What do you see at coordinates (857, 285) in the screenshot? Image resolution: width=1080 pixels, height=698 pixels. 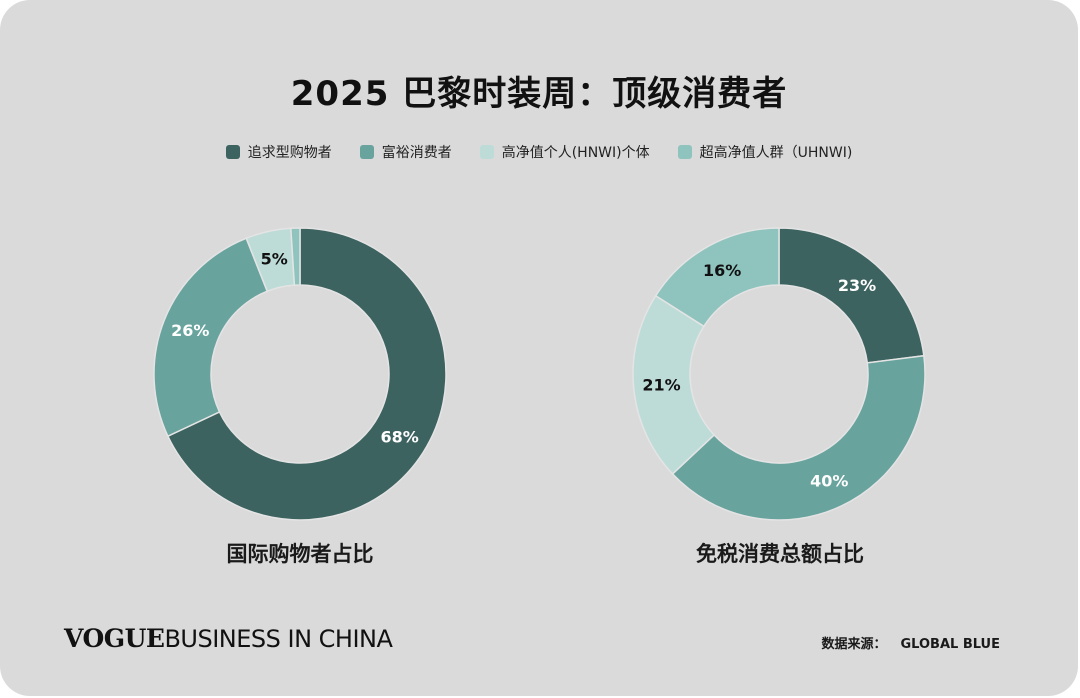 I see `donut-slice-label: 23%` at bounding box center [857, 285].